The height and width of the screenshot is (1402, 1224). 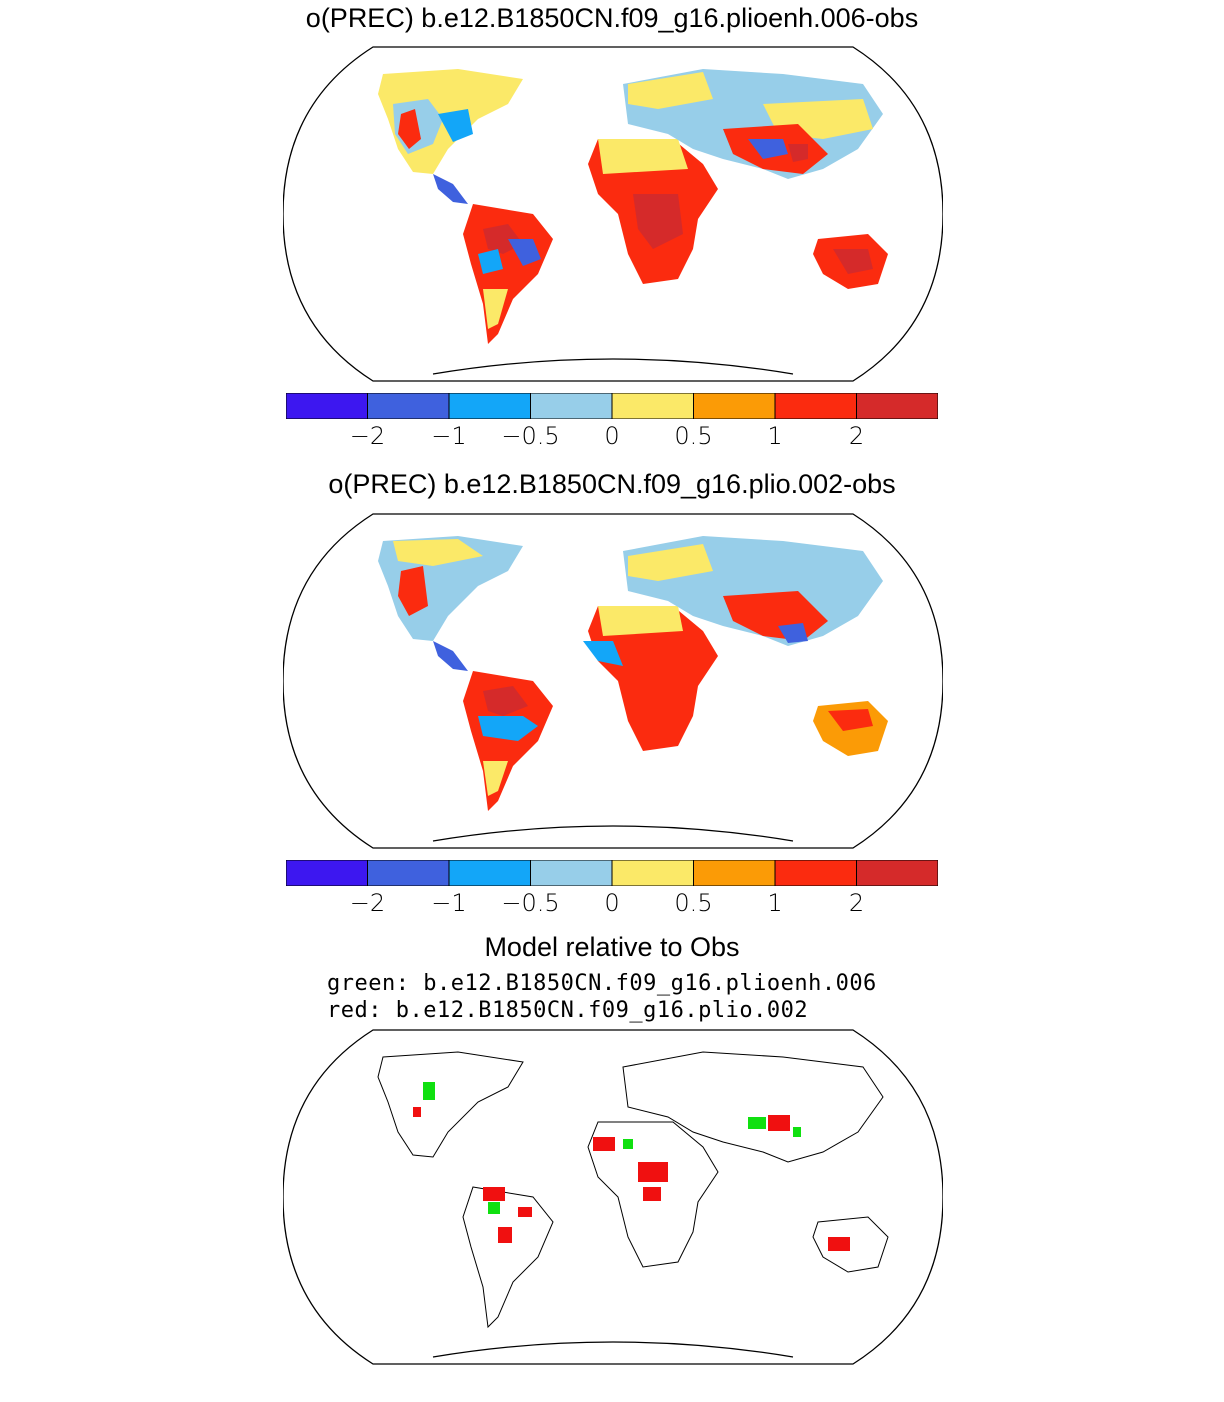 I want to click on panel-1-map, so click(x=613, y=214).